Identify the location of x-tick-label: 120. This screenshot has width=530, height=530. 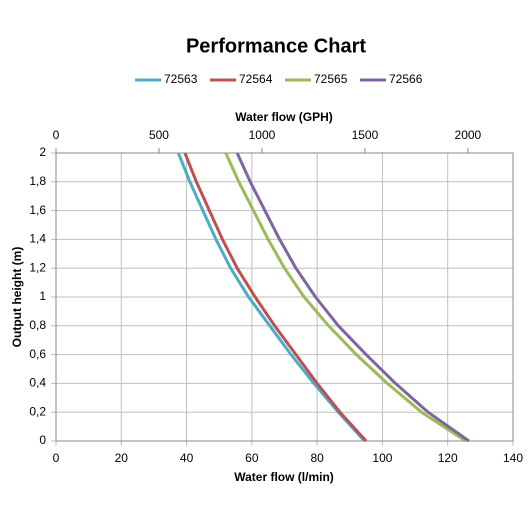
(448, 458).